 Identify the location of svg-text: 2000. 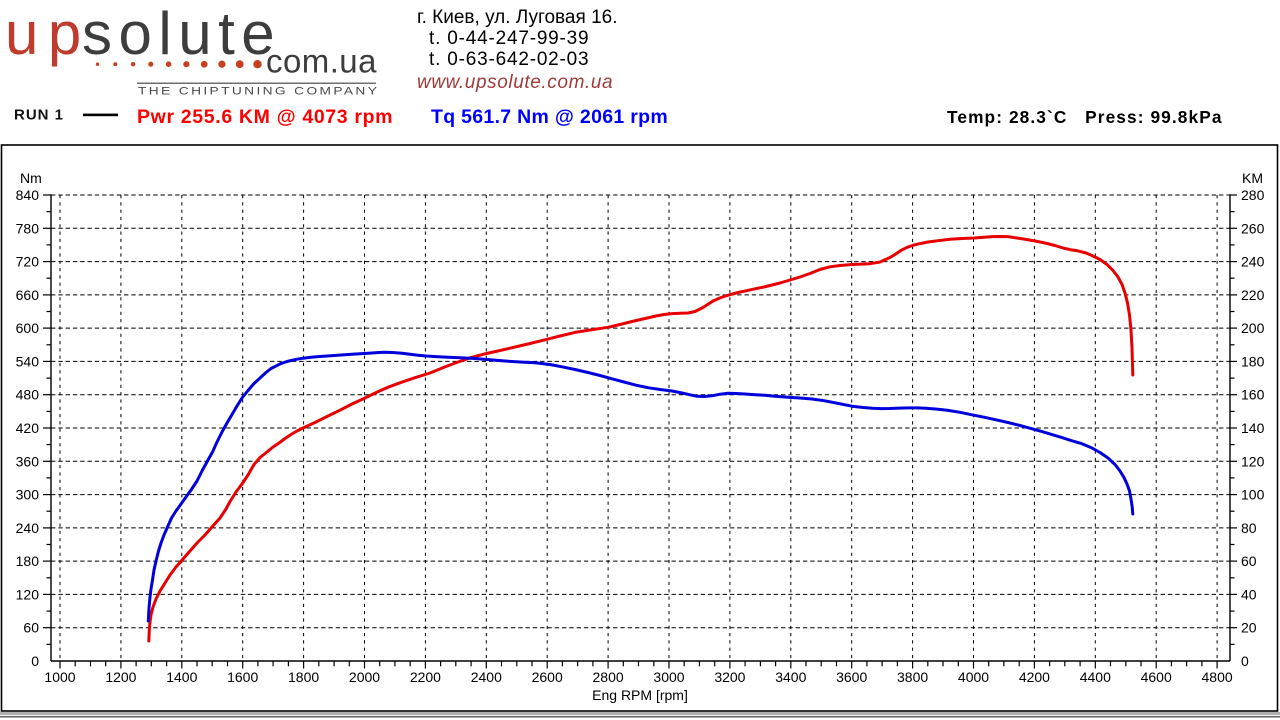
(364, 677).